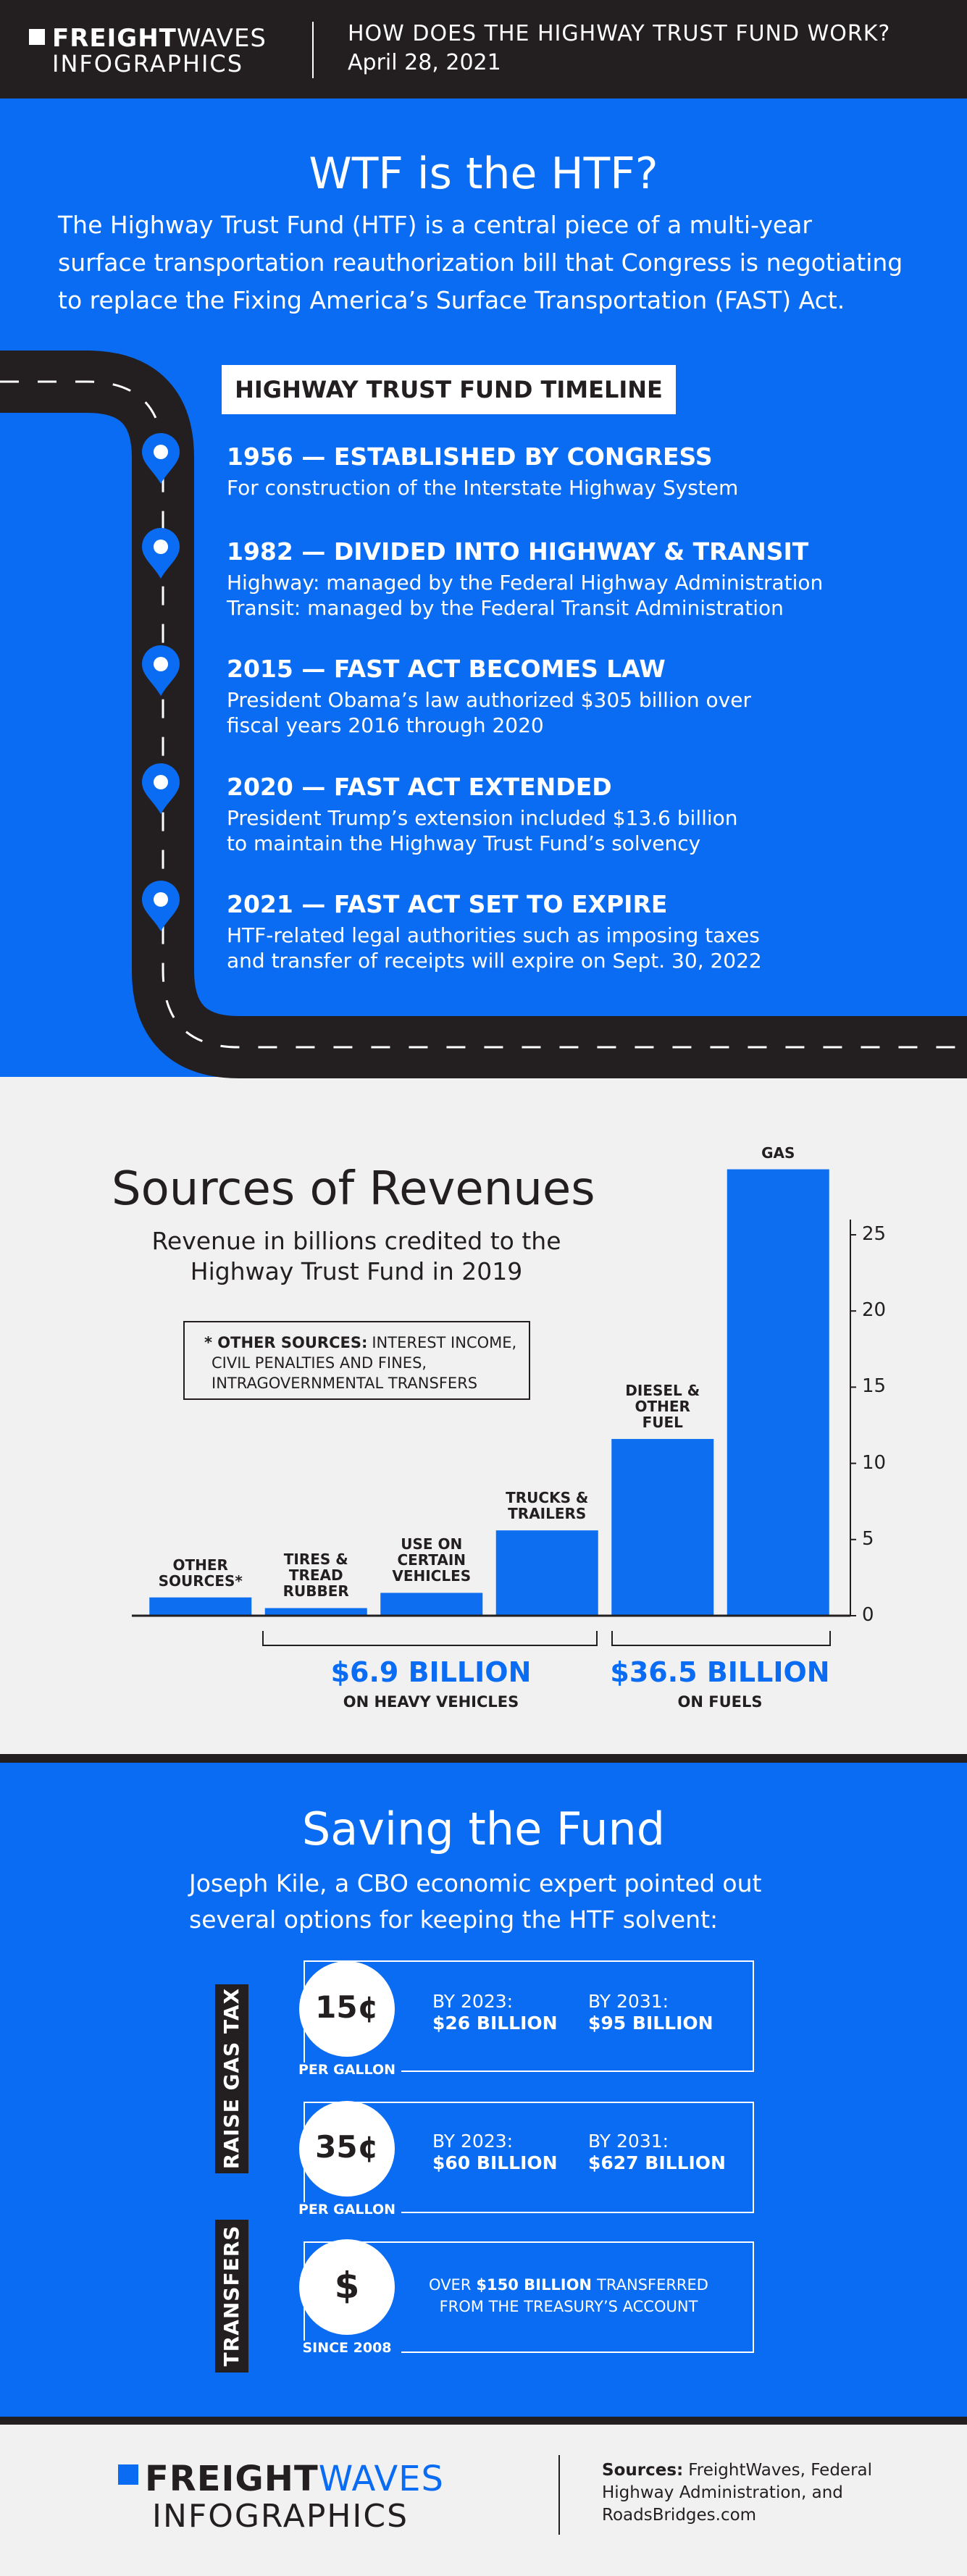 This screenshot has width=967, height=2576. What do you see at coordinates (662, 1406) in the screenshot?
I see `bar-label: DIESEL & OTHER FUEL` at bounding box center [662, 1406].